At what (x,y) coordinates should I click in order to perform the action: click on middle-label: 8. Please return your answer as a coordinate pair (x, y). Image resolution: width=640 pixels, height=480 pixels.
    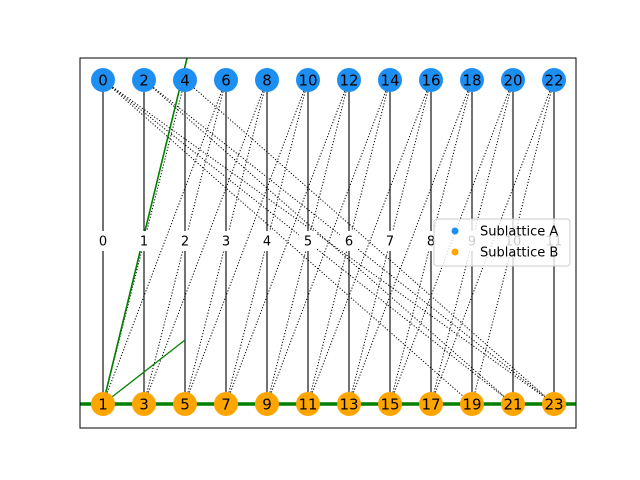
    Looking at the image, I should click on (431, 242).